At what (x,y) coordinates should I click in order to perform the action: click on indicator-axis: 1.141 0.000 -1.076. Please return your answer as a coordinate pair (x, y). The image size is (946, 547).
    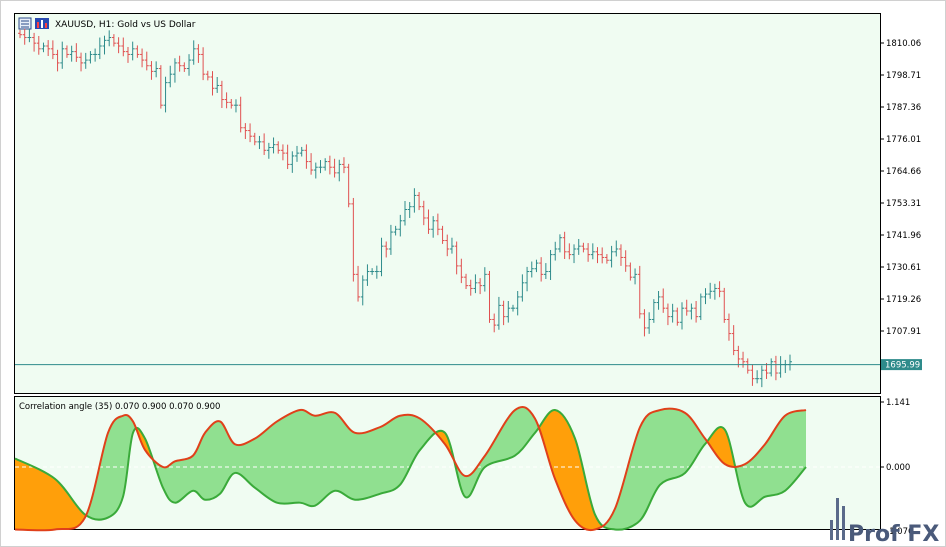
    Looking at the image, I should click on (896, 467).